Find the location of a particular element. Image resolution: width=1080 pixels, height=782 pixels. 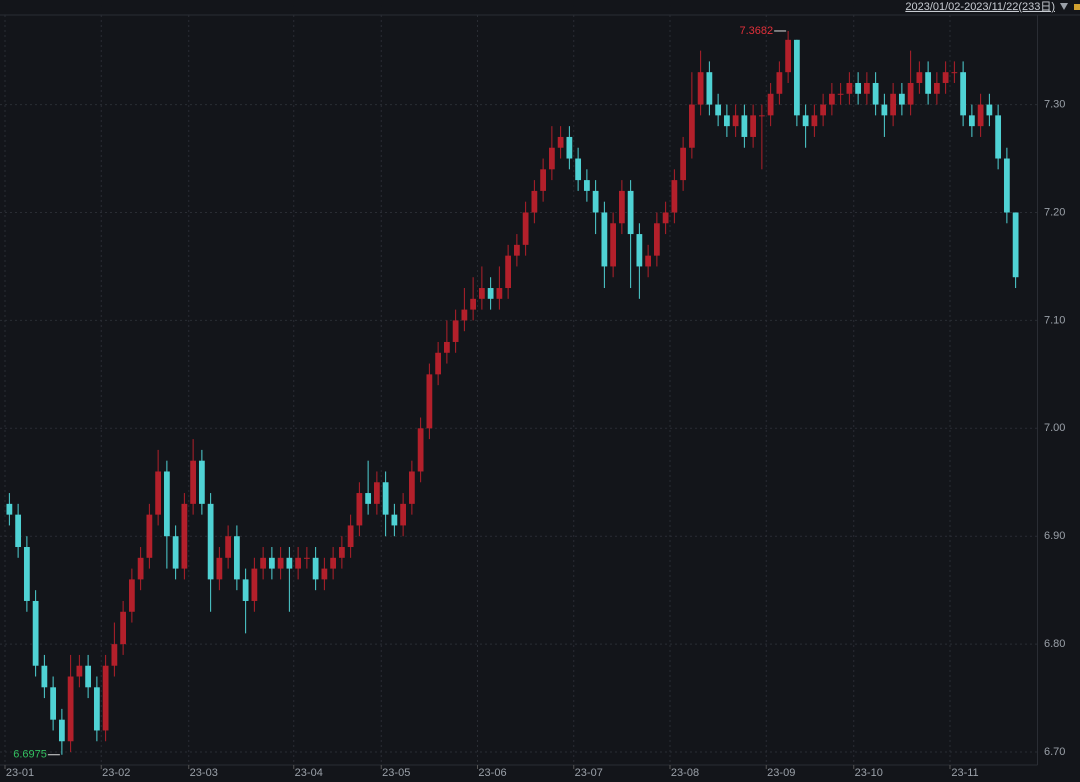

corner-icon is located at coordinates (1077, 7).